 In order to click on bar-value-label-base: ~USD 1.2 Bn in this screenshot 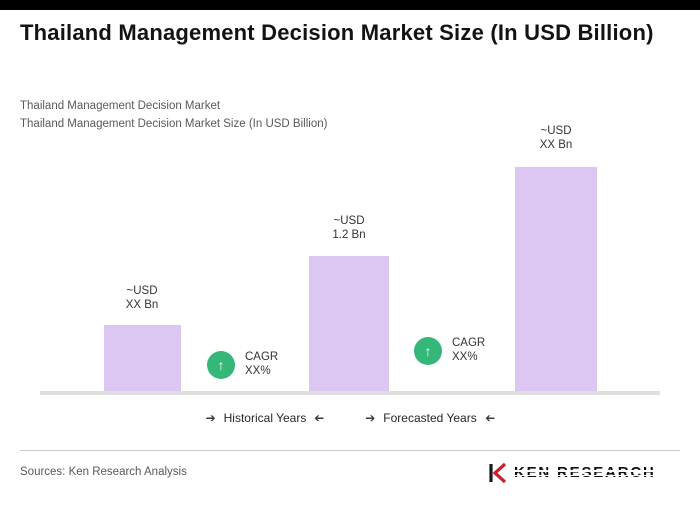, I will do `click(349, 228)`.